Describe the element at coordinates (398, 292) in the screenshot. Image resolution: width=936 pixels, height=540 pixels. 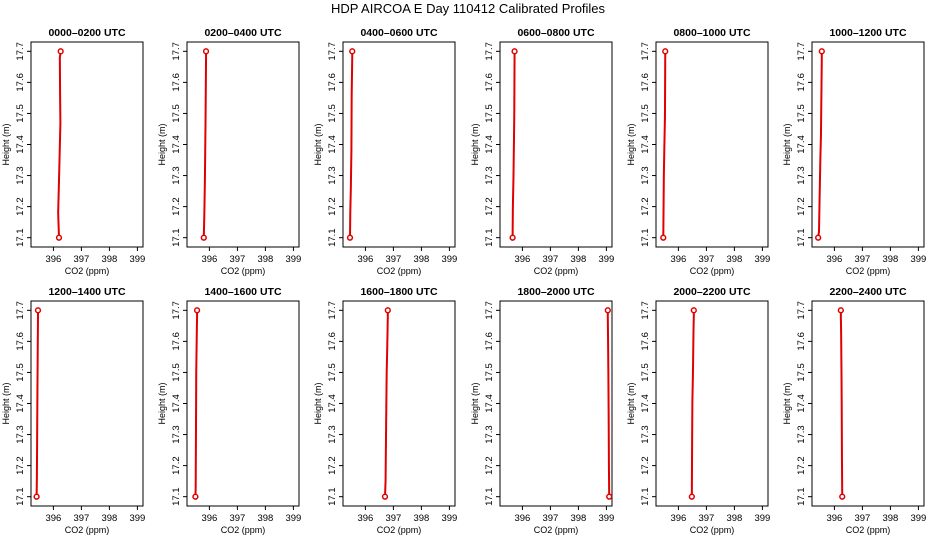
I see `panel-title: 1600–1800 UTC` at that location.